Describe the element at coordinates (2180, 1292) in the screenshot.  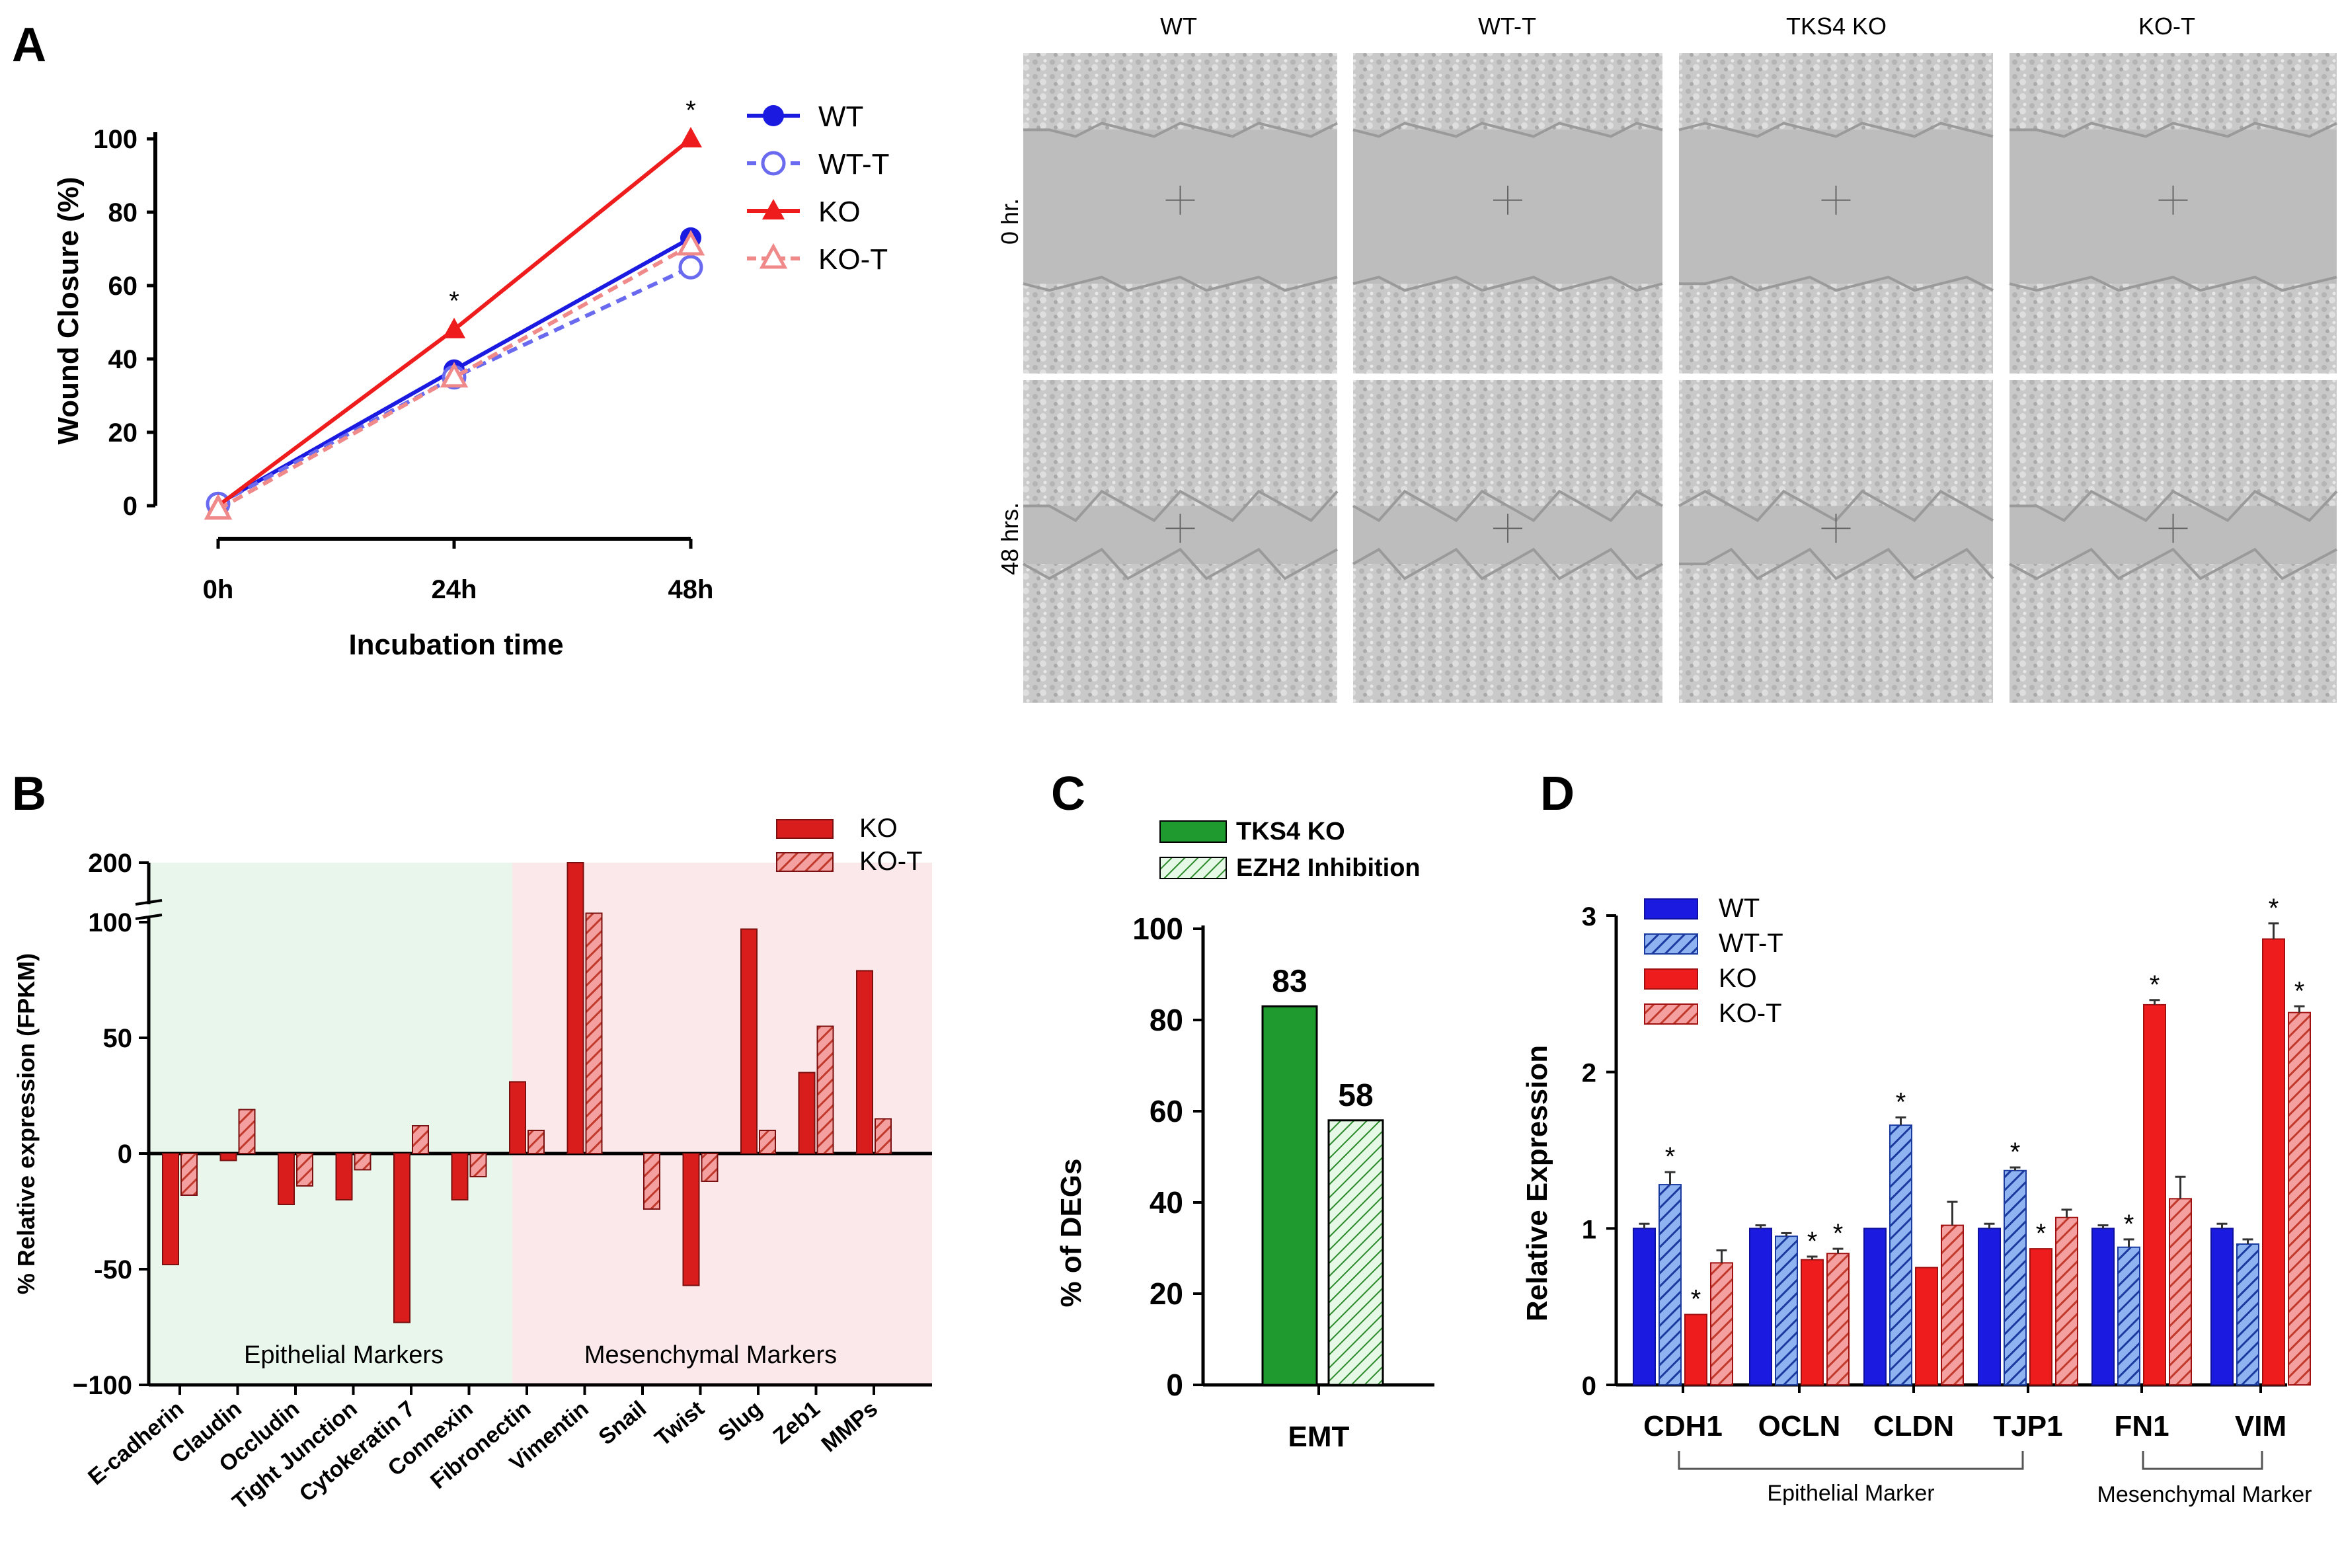
I see `panel-d-bar-ko-t-fn1` at that location.